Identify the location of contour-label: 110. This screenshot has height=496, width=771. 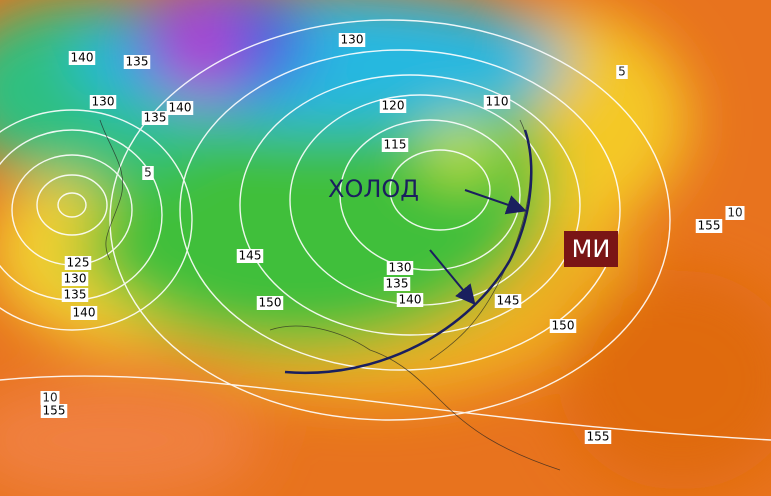
(497, 102).